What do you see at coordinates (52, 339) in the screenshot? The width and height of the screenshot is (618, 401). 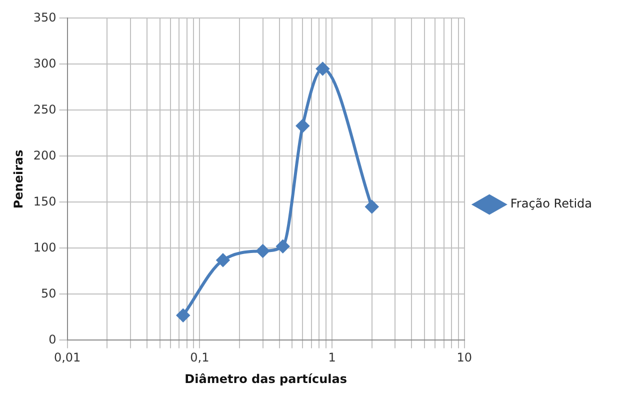 I see `y-tick-label: 0` at bounding box center [52, 339].